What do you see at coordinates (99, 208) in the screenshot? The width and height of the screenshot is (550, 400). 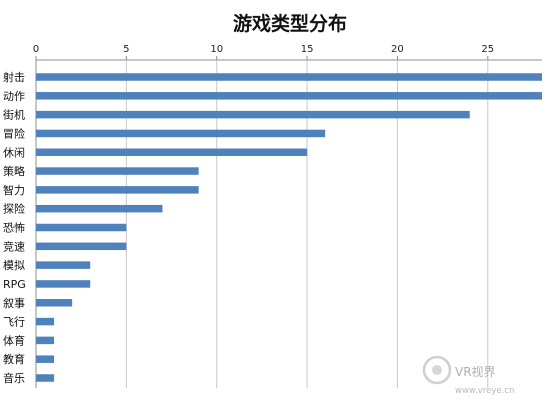 I see `bar-探险` at bounding box center [99, 208].